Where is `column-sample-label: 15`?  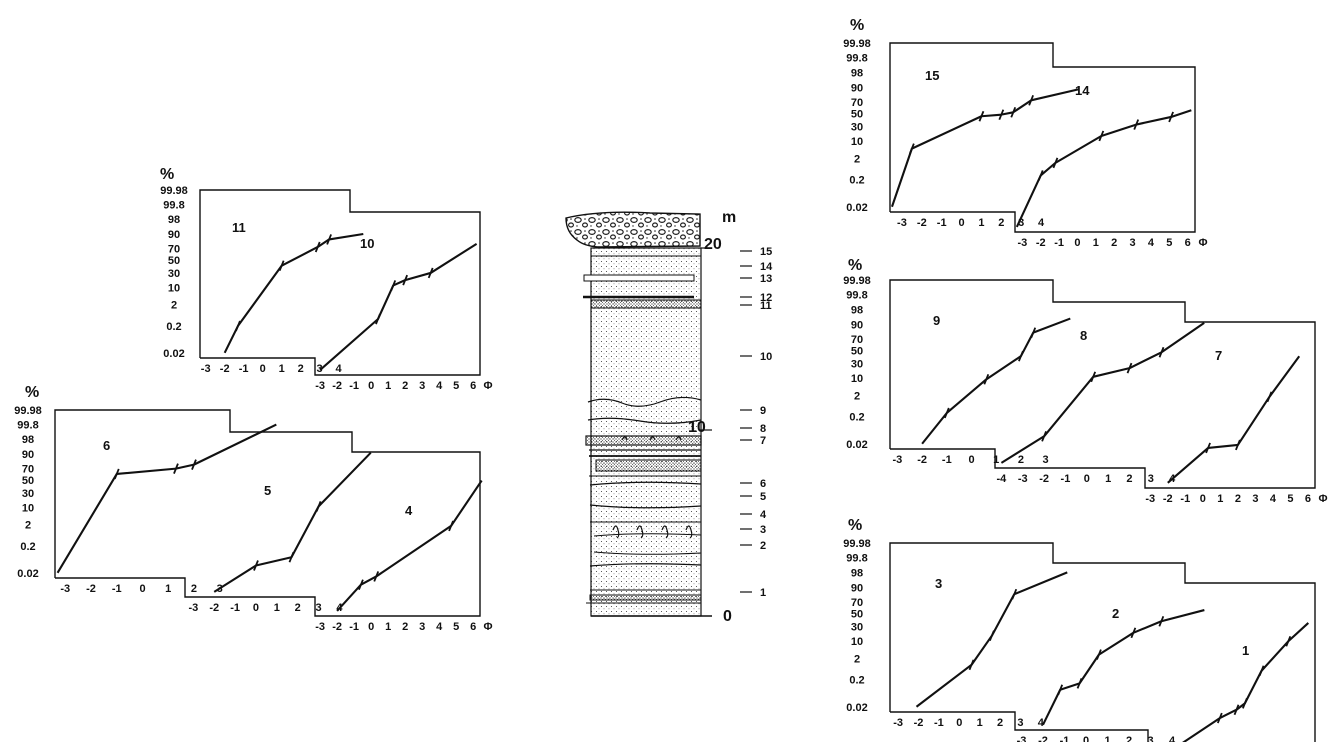
column-sample-label: 15 is located at coordinates (766, 252).